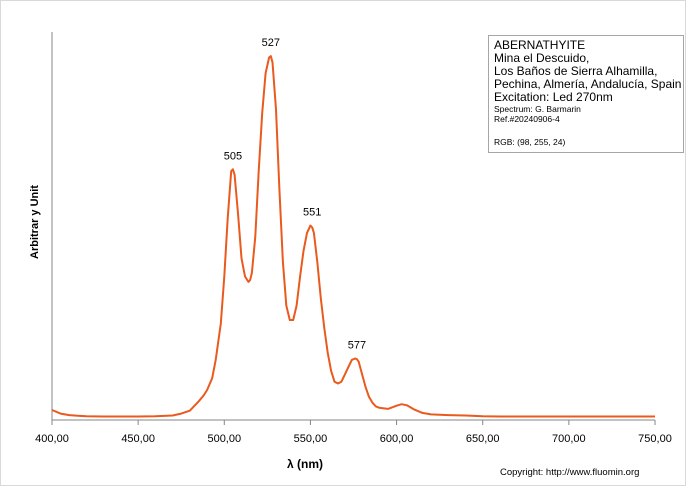 This screenshot has width=686, height=486. Describe the element at coordinates (569, 439) in the screenshot. I see `x-tick-label: 700,00` at that location.